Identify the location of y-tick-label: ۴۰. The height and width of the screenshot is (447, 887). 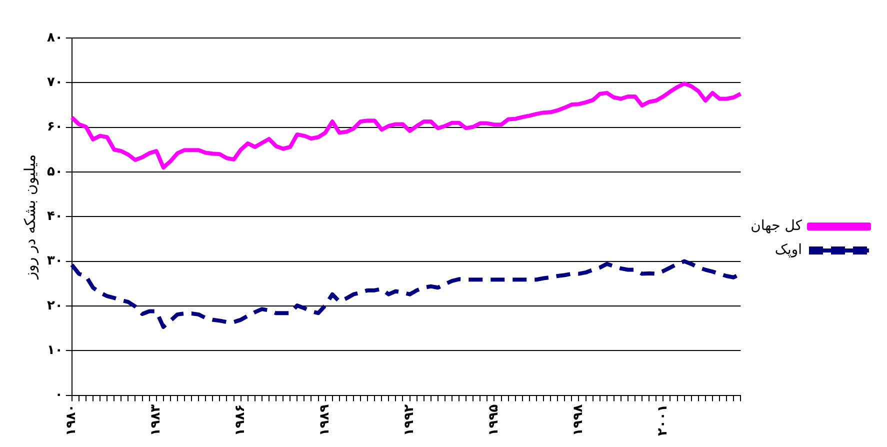
(54, 216).